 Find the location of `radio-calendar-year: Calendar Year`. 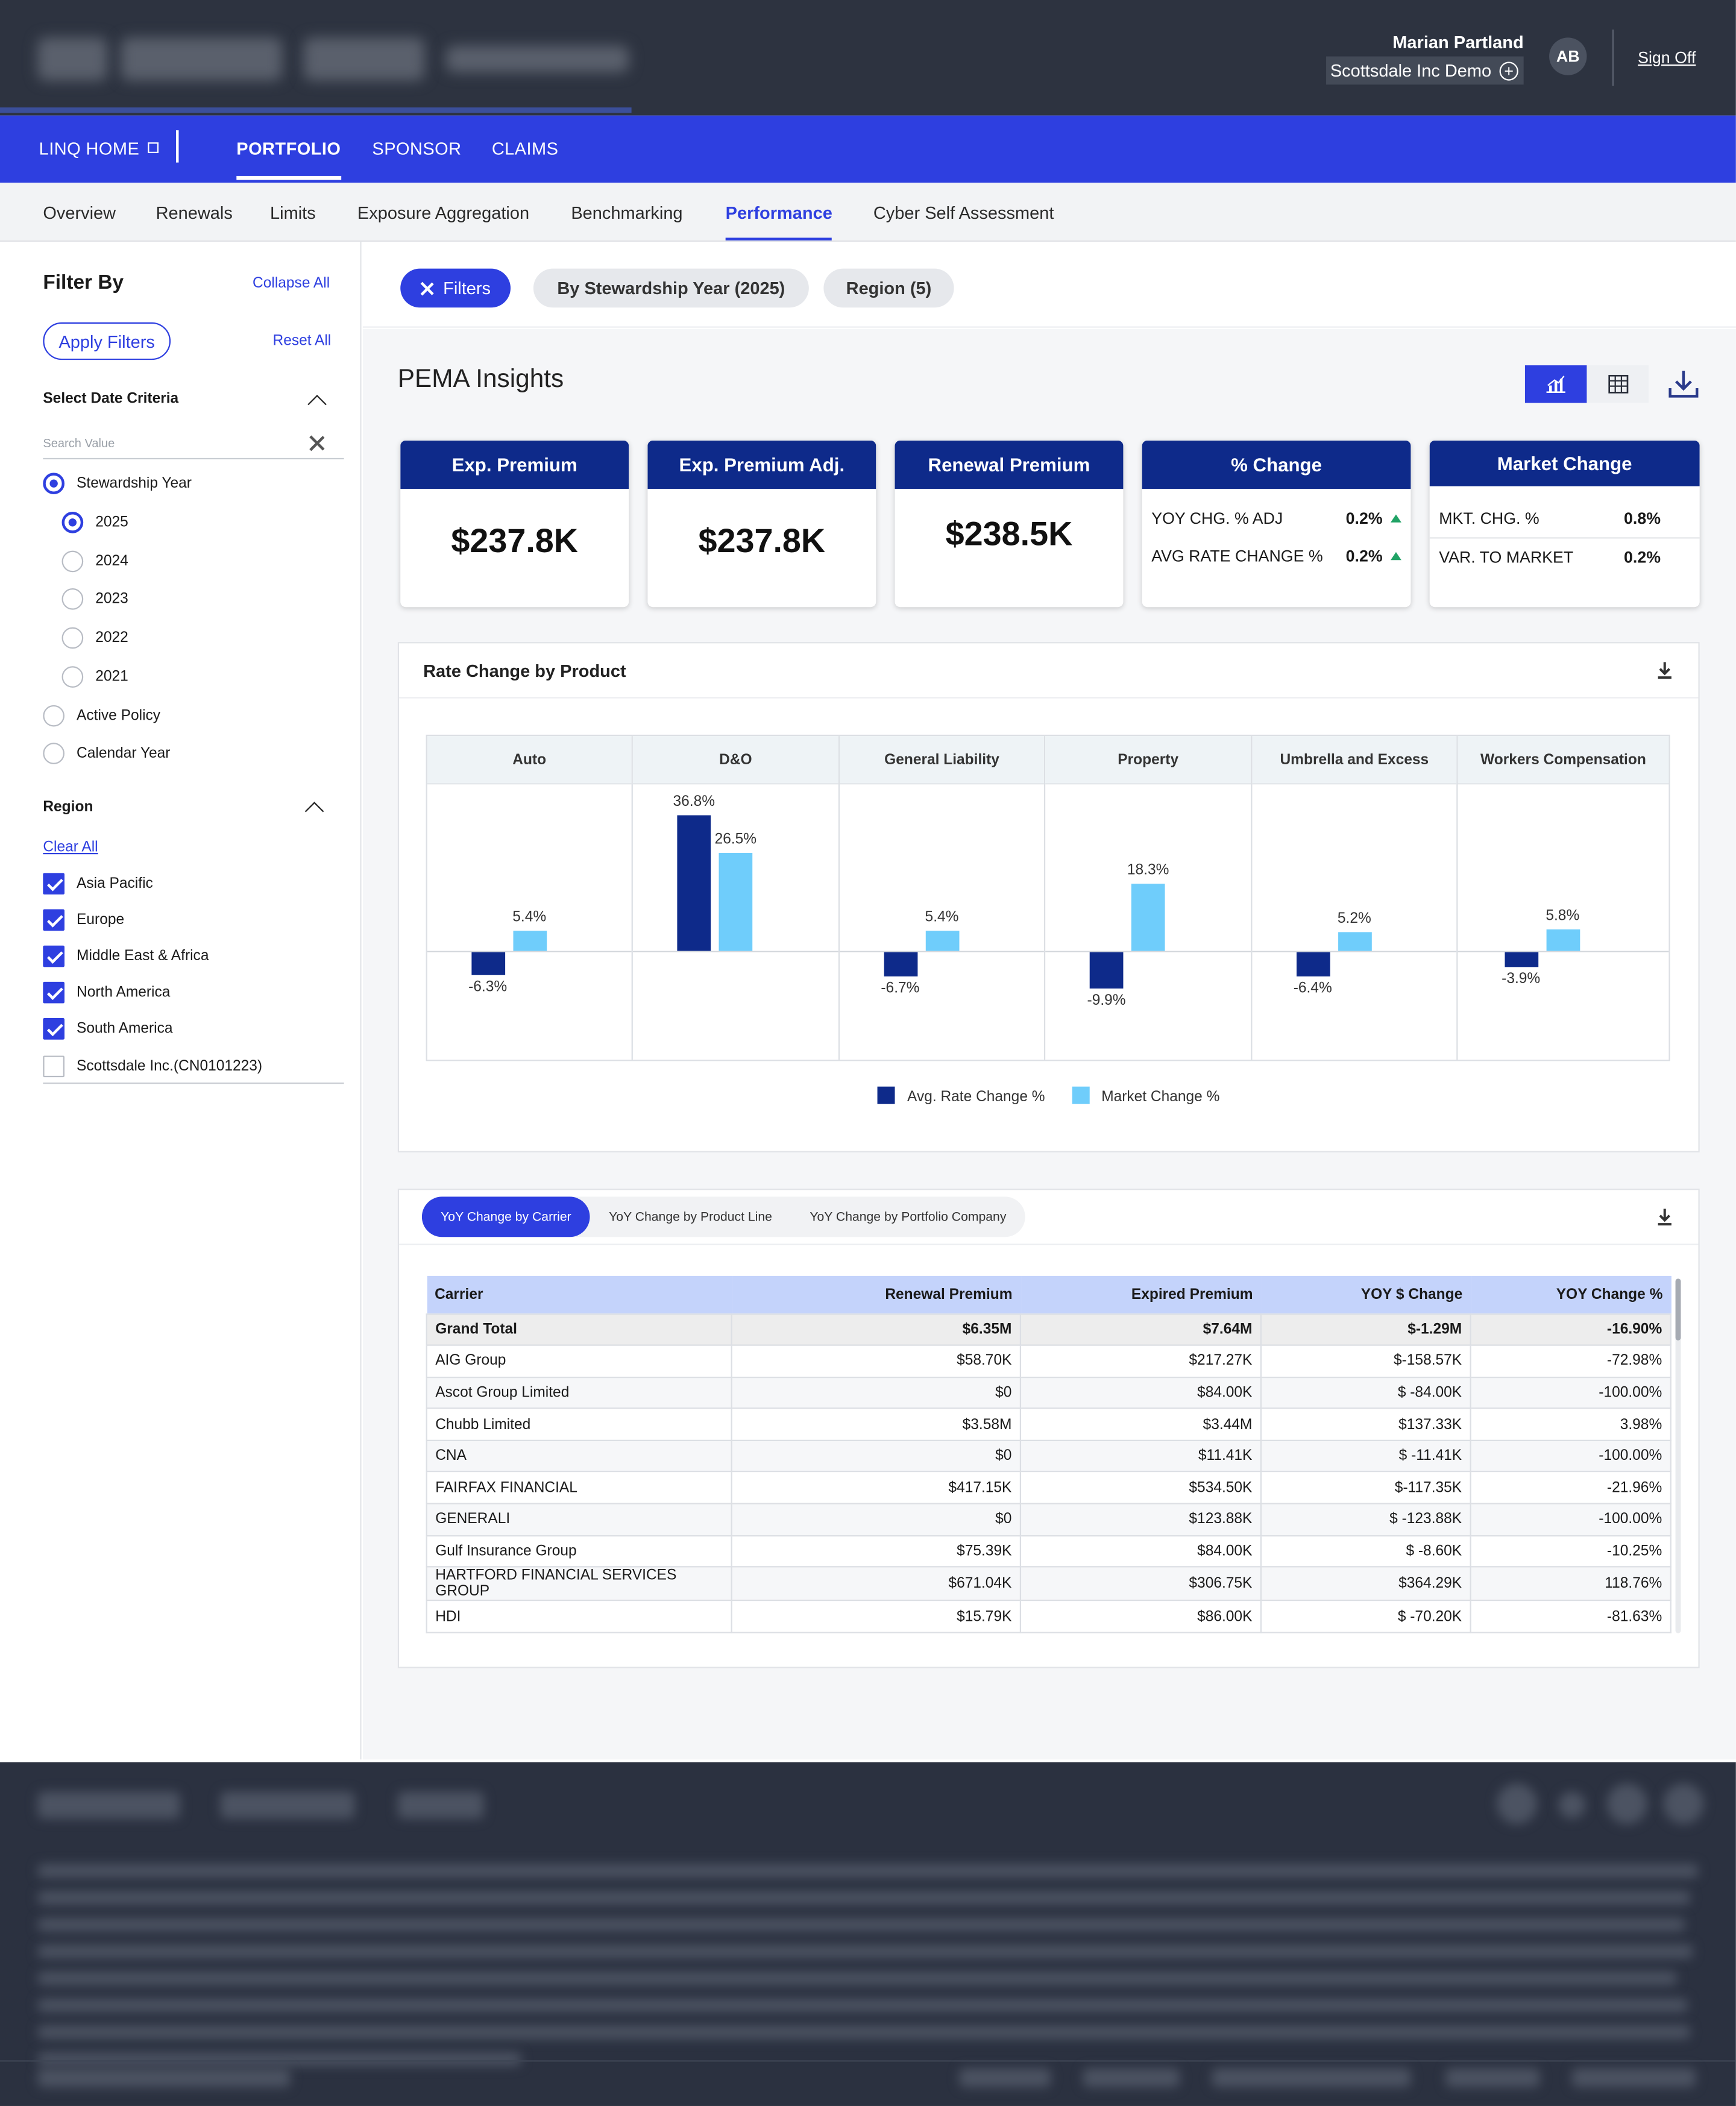

radio-calendar-year: Calendar Year is located at coordinates (106, 753).